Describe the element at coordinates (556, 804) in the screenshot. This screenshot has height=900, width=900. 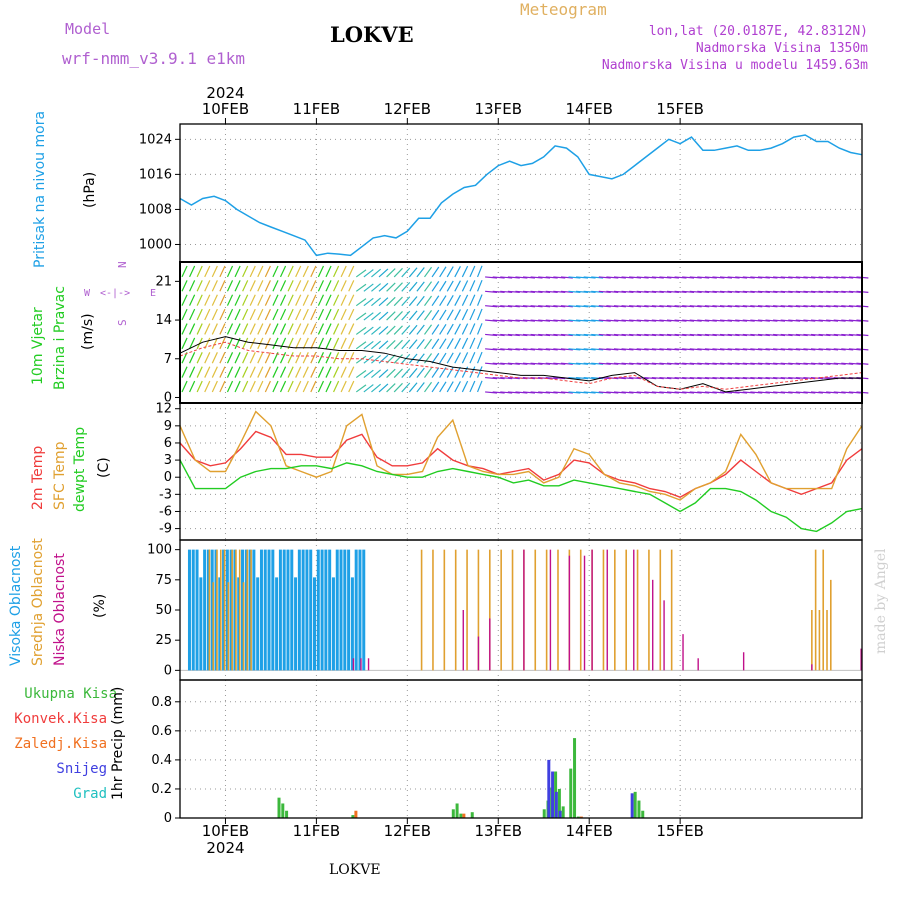
I see `precip-snow-bar` at that location.